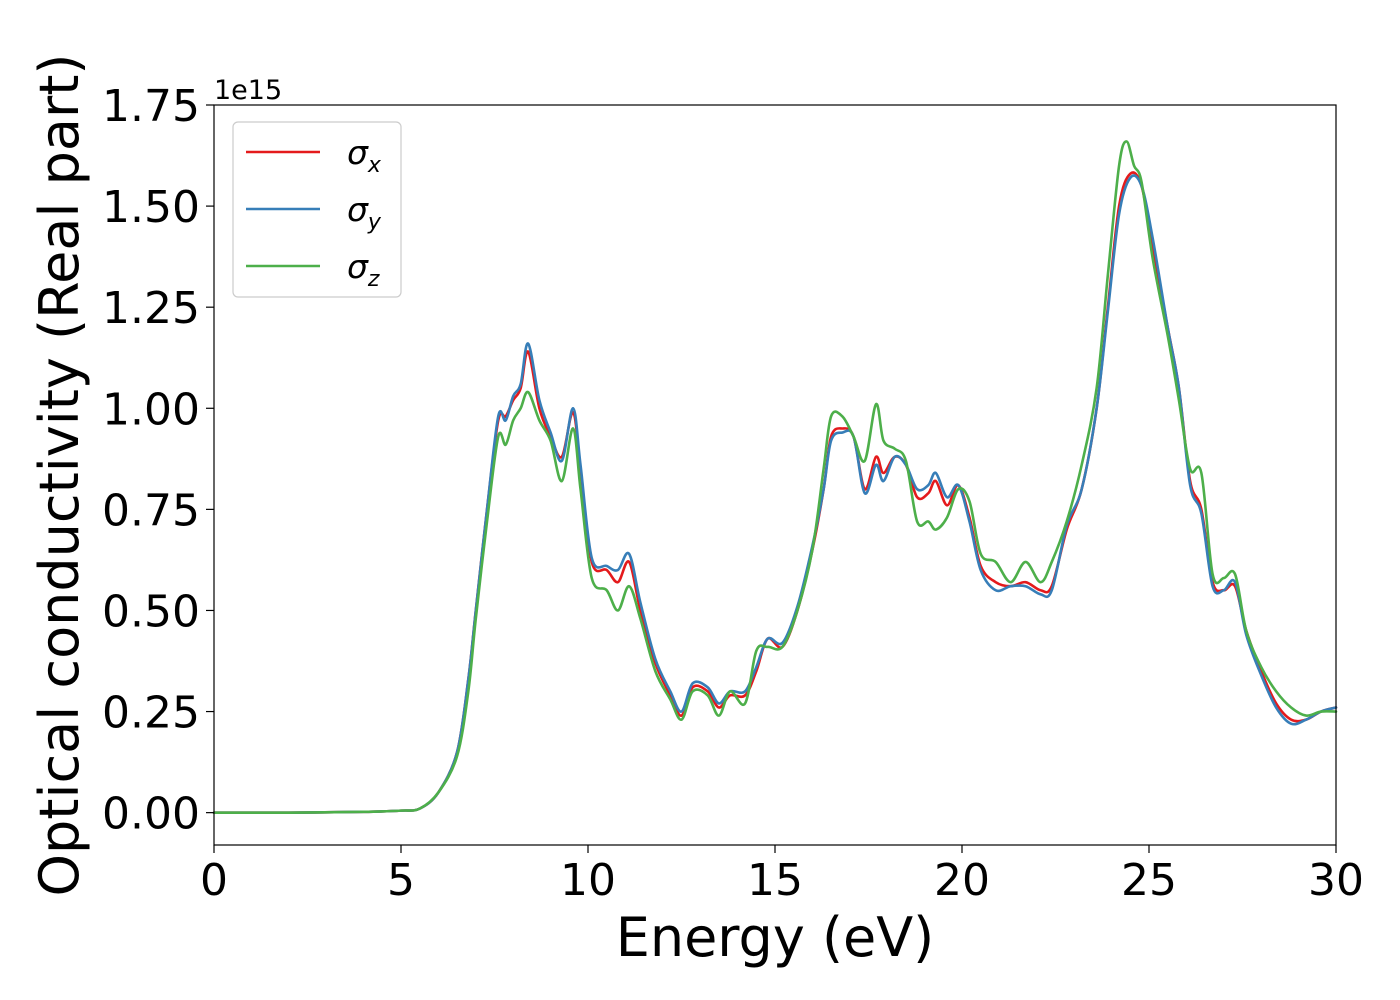  What do you see at coordinates (151, 611) in the screenshot?
I see `y-tick-label: 0.50` at bounding box center [151, 611].